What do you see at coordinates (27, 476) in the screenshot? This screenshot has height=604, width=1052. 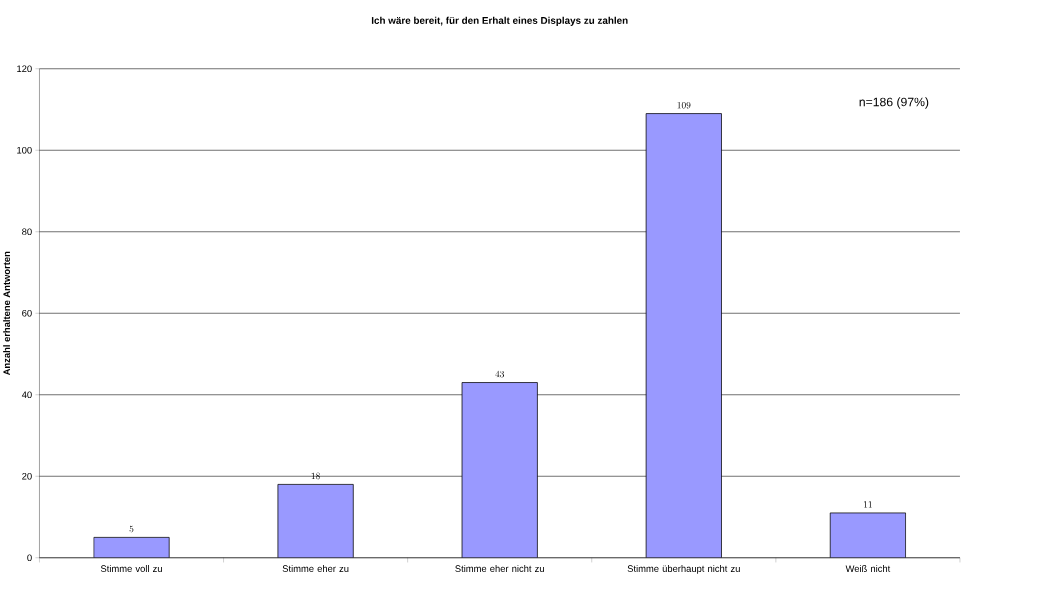 I see `y-tick-label: 20` at bounding box center [27, 476].